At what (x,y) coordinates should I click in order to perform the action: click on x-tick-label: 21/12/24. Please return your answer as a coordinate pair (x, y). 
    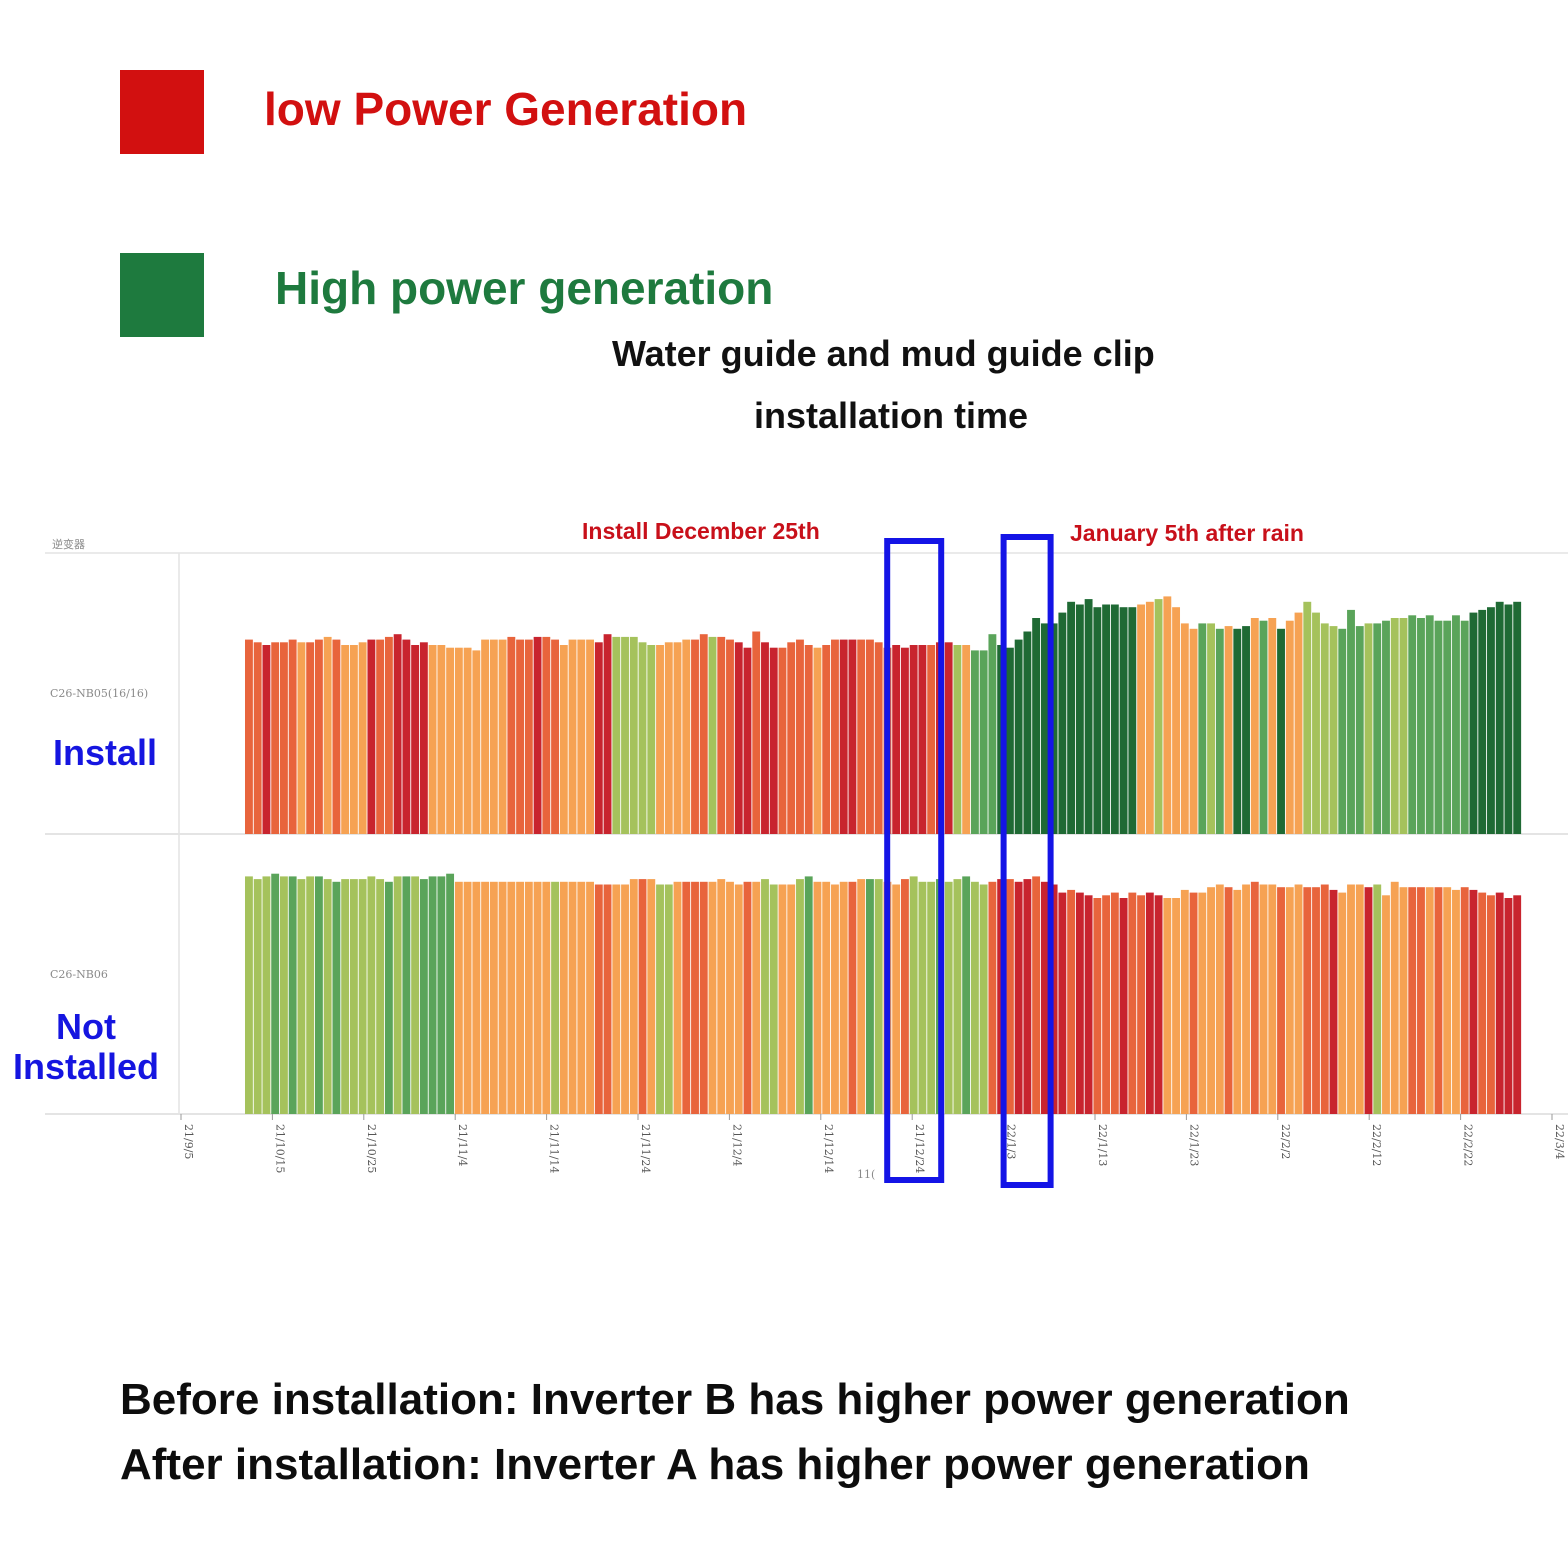
    Looking at the image, I should click on (919, 1148).